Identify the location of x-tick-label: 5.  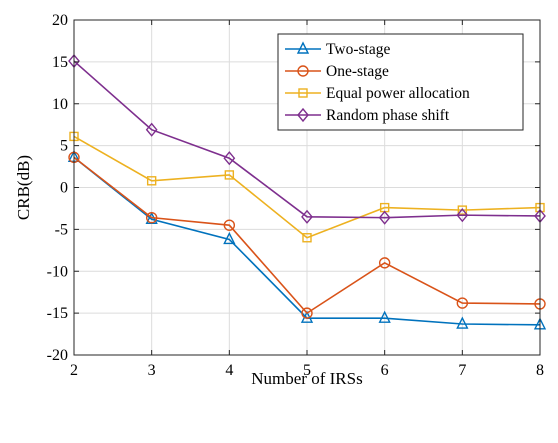
(307, 370).